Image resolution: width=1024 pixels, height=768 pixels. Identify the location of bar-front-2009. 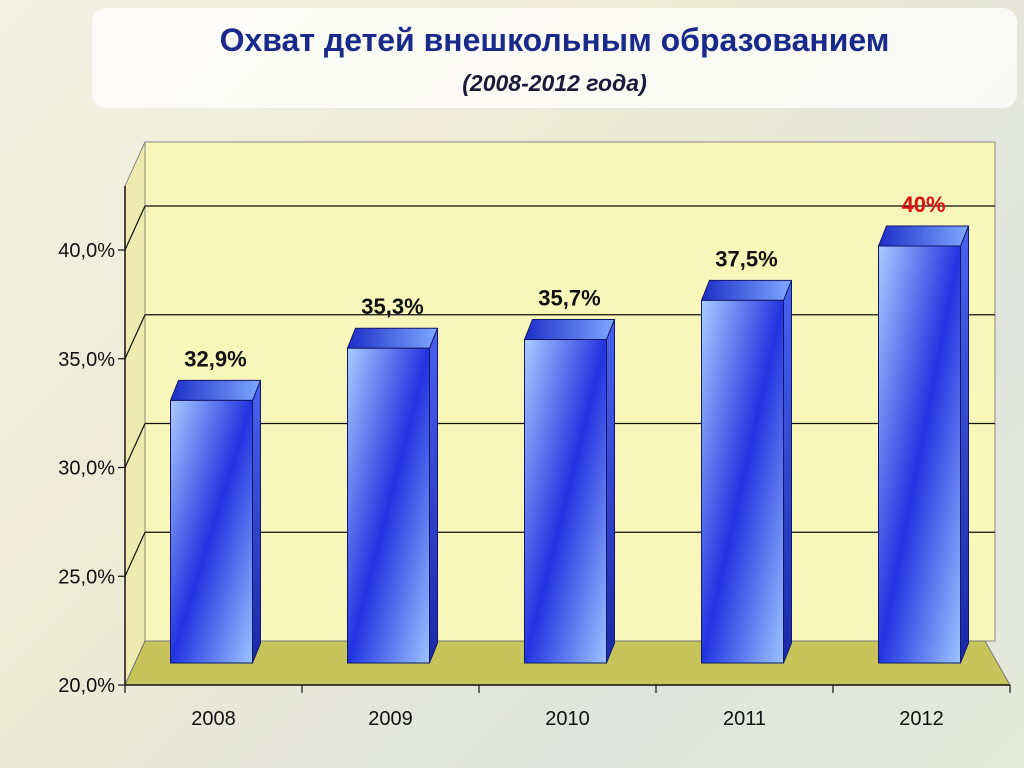
(388, 505).